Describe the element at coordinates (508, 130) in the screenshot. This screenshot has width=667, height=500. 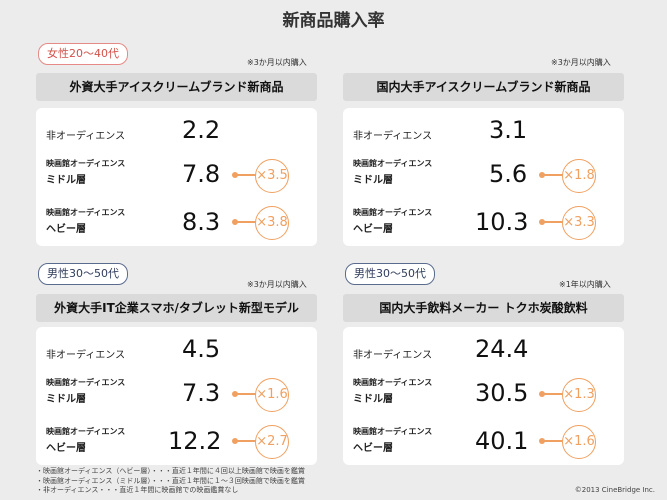
I see `rate-value: 3.1` at that location.